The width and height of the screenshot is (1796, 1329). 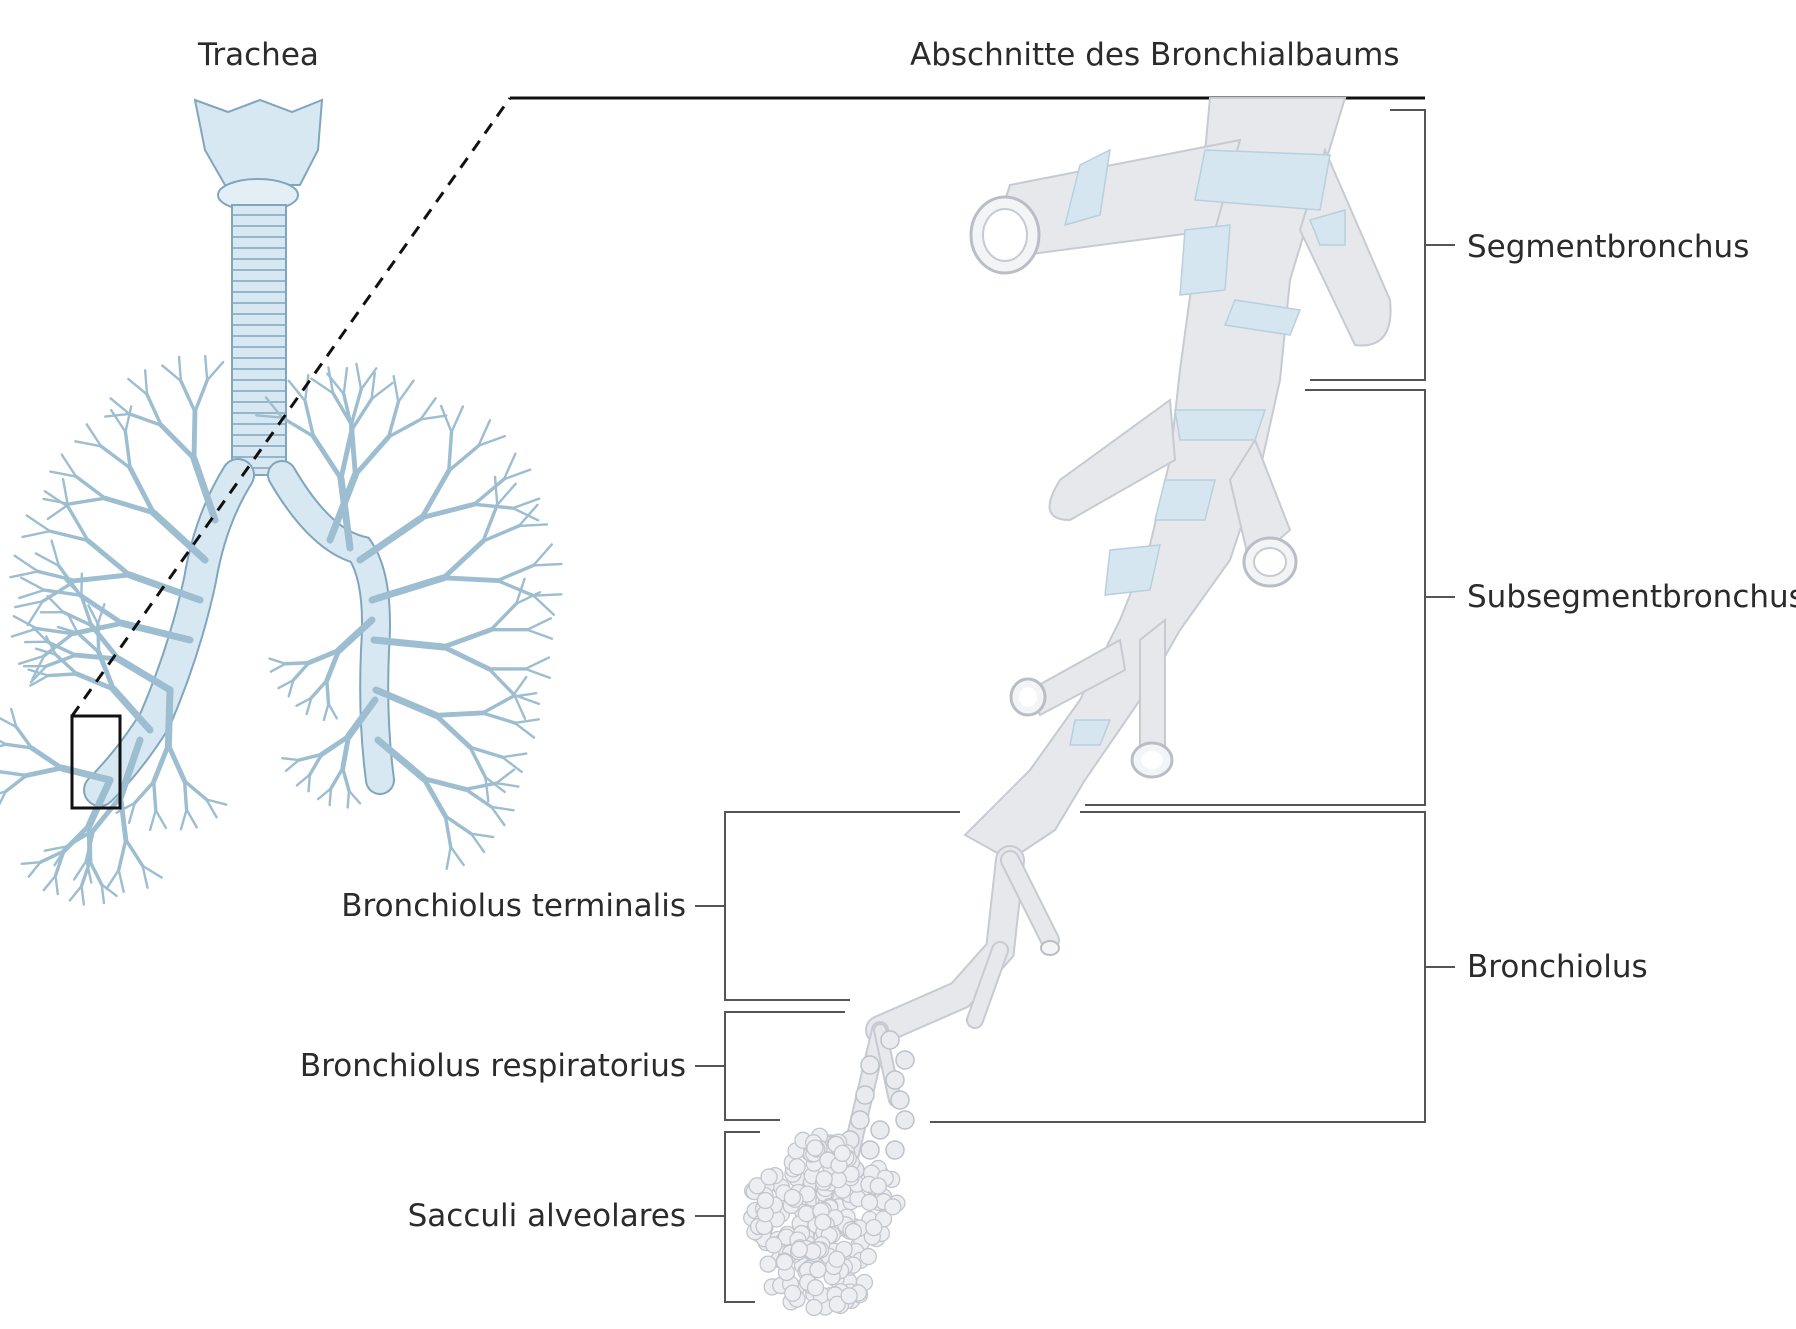 I want to click on larynx-shape, so click(x=258, y=142).